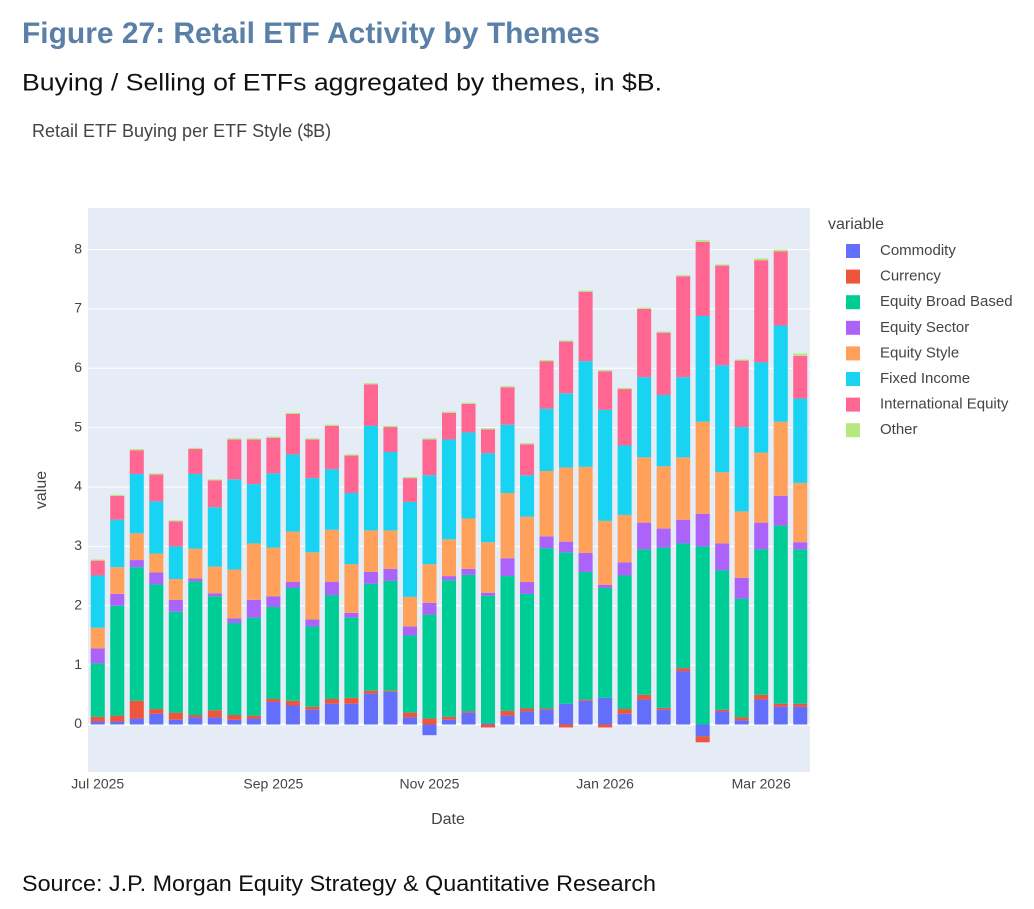 The width and height of the screenshot is (1034, 909). What do you see at coordinates (78, 604) in the screenshot?
I see `y-tick-label: 2` at bounding box center [78, 604].